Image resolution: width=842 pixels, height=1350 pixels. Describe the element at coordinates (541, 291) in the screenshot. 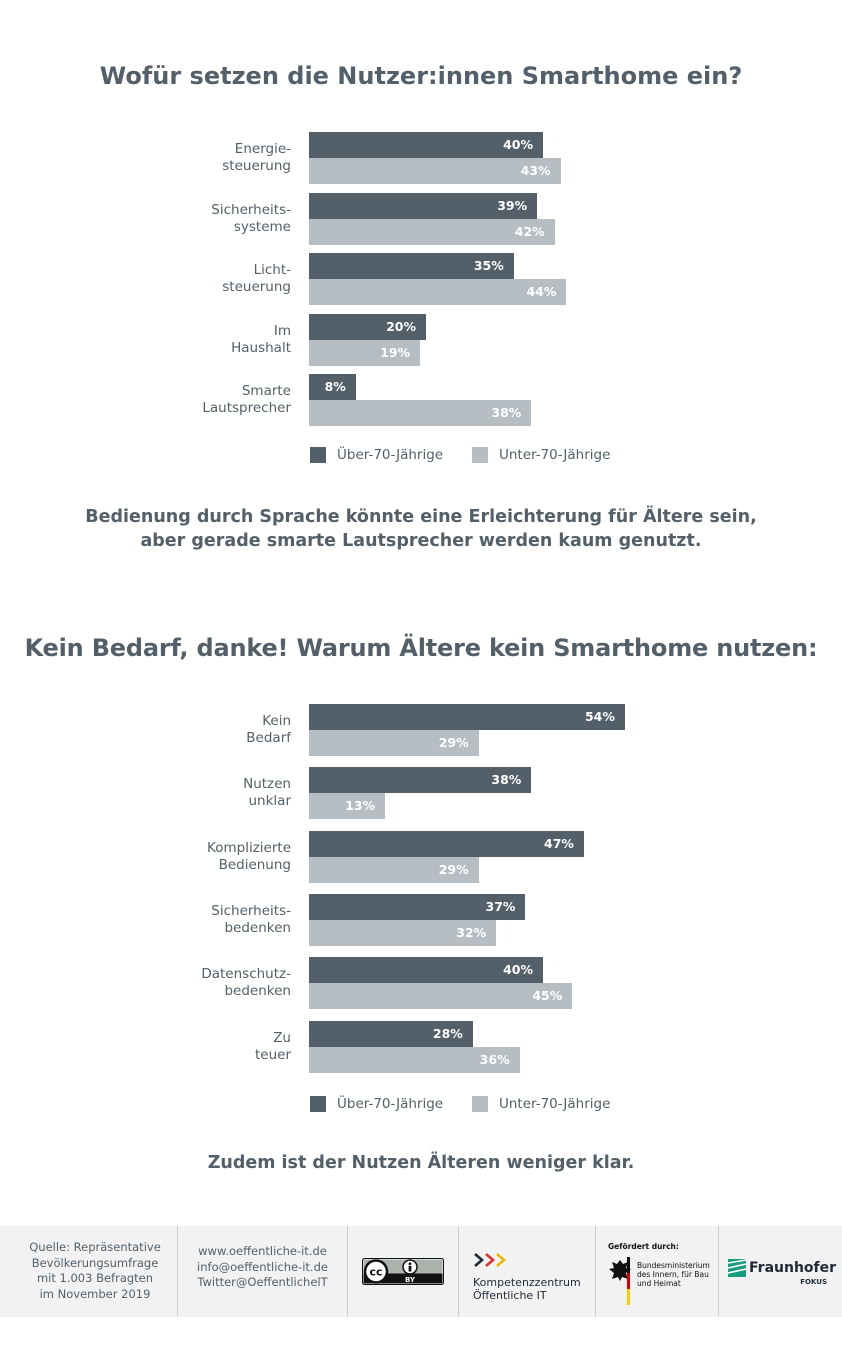

I see `bar-value-label: 44%` at that location.